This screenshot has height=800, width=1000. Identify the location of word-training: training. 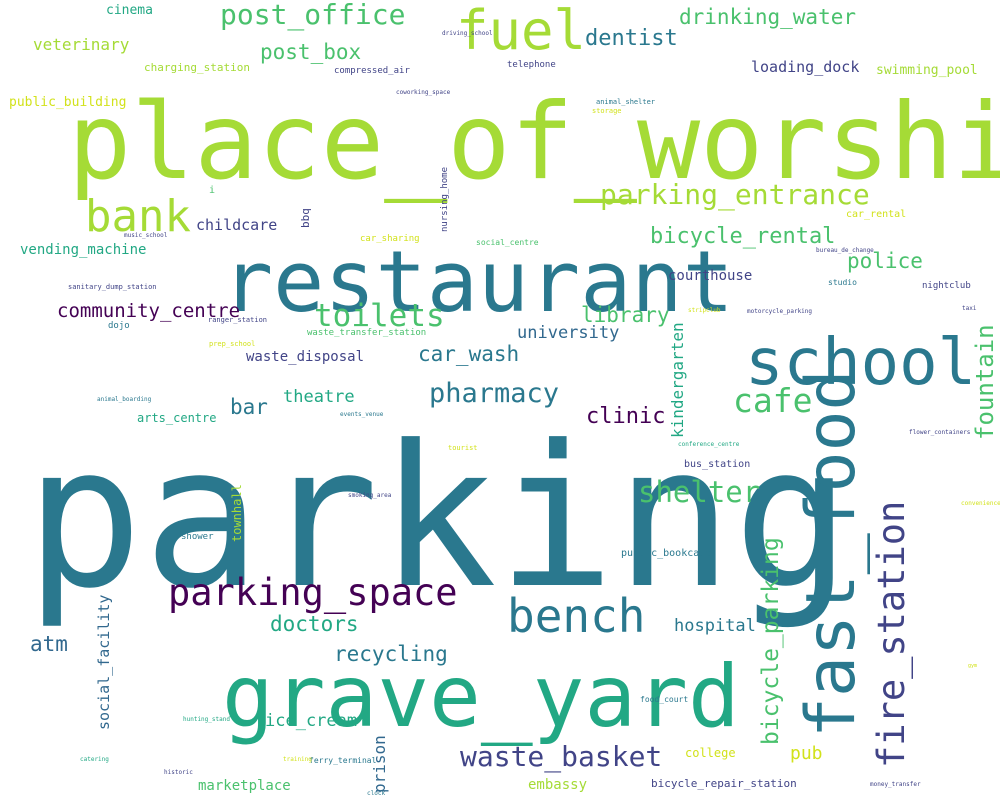
(297, 759).